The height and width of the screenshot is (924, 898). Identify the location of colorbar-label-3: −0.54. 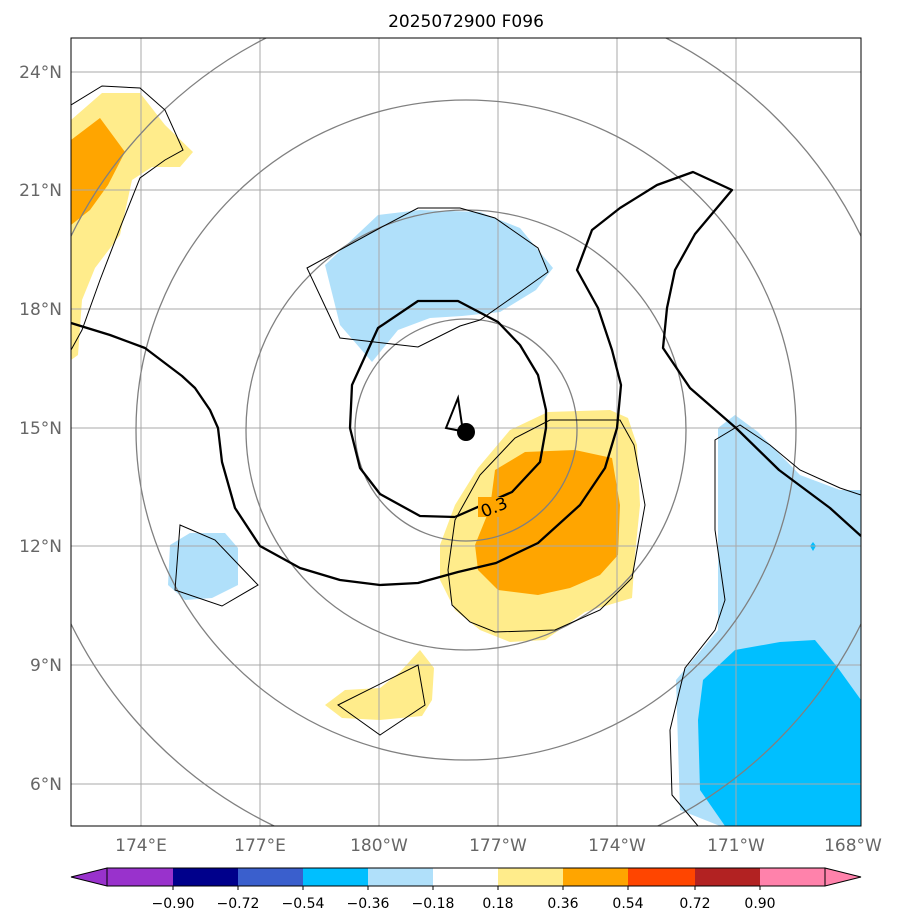
(303, 904).